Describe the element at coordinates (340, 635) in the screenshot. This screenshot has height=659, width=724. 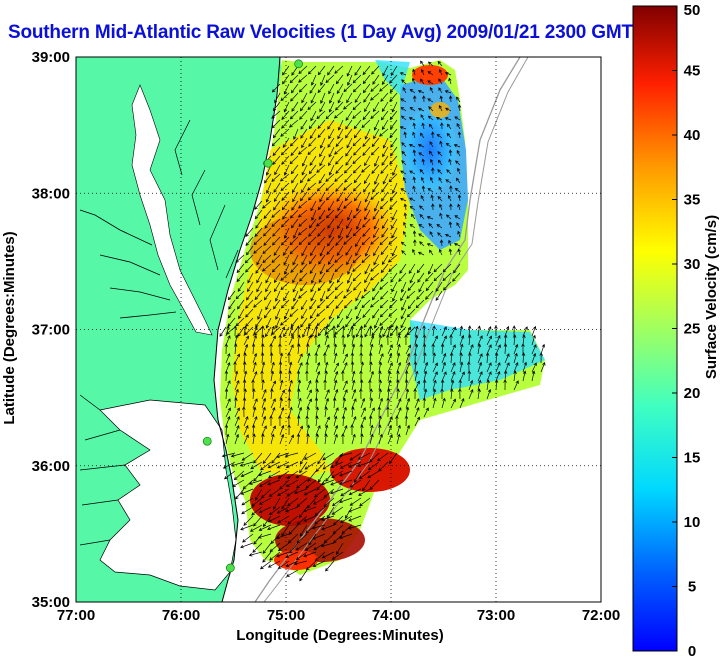
I see `x-axis-label: Longitude (Degrees:Minutes)` at that location.